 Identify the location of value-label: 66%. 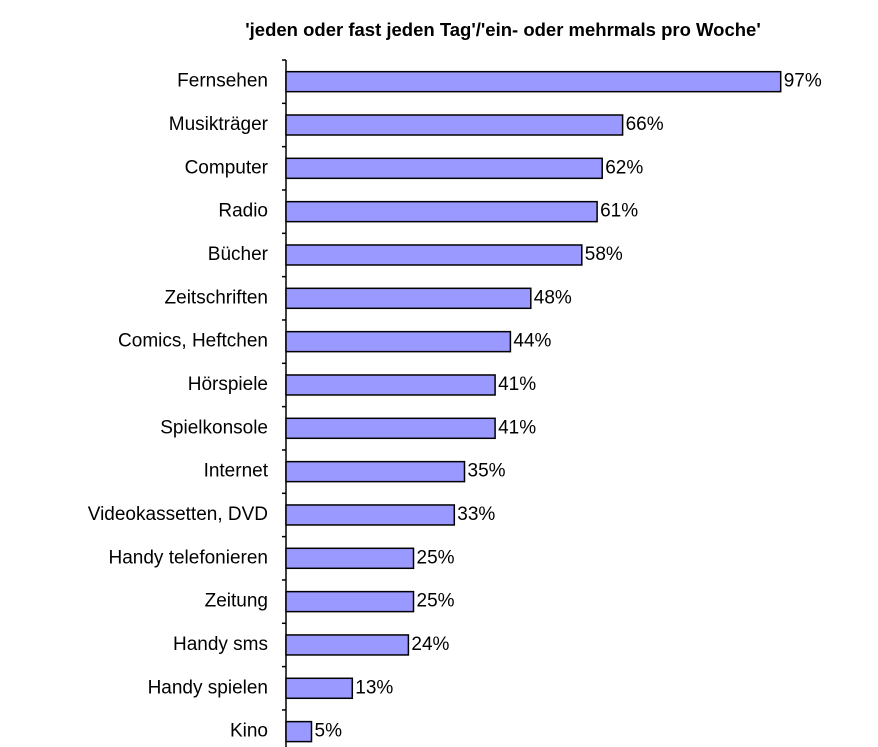
(645, 124).